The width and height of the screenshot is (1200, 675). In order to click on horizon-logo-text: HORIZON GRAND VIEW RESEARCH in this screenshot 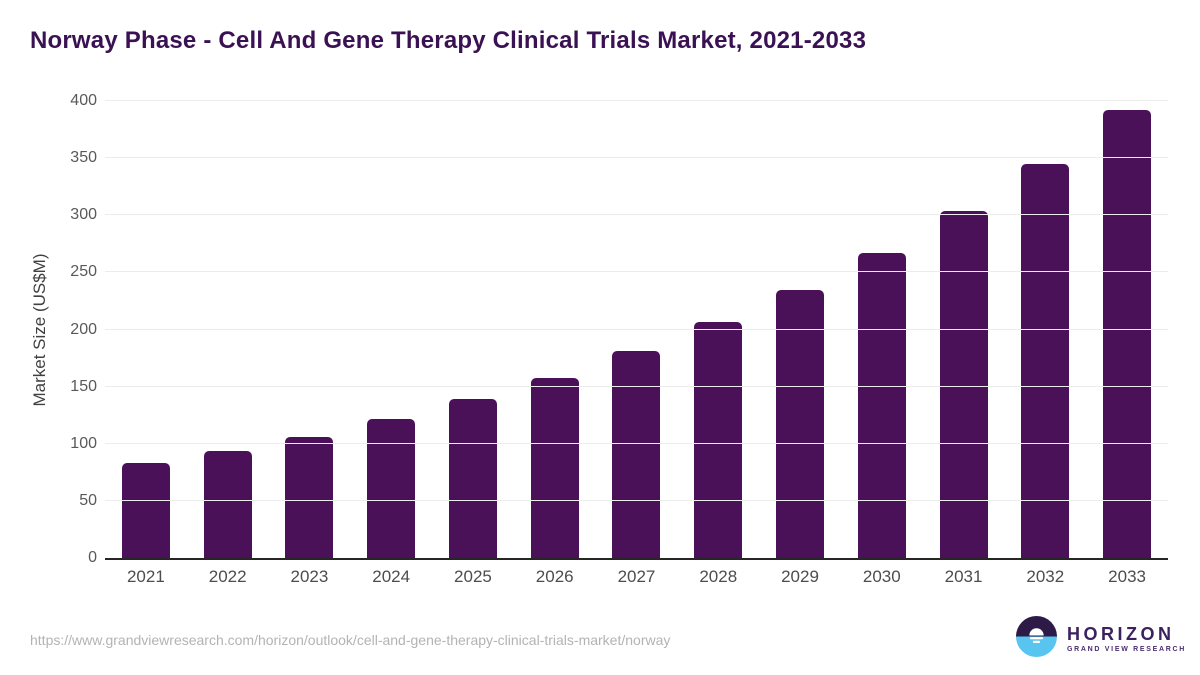, I will do `click(1127, 638)`.